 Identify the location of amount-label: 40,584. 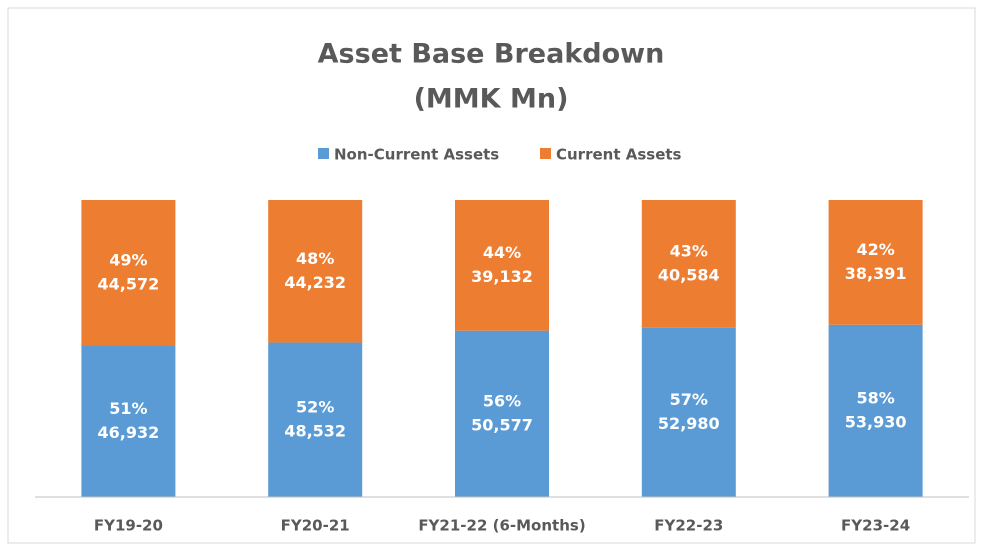
(689, 274).